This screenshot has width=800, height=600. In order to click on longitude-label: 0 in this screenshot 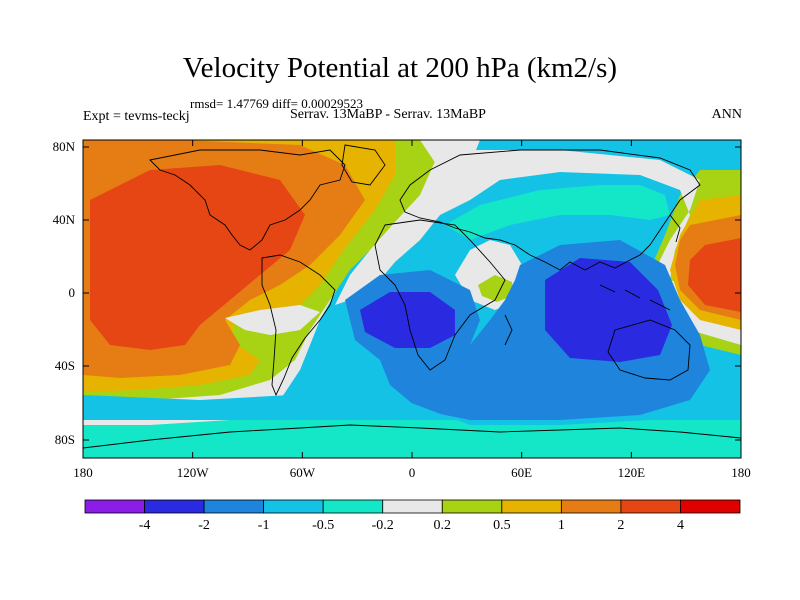, I will do `click(412, 472)`.